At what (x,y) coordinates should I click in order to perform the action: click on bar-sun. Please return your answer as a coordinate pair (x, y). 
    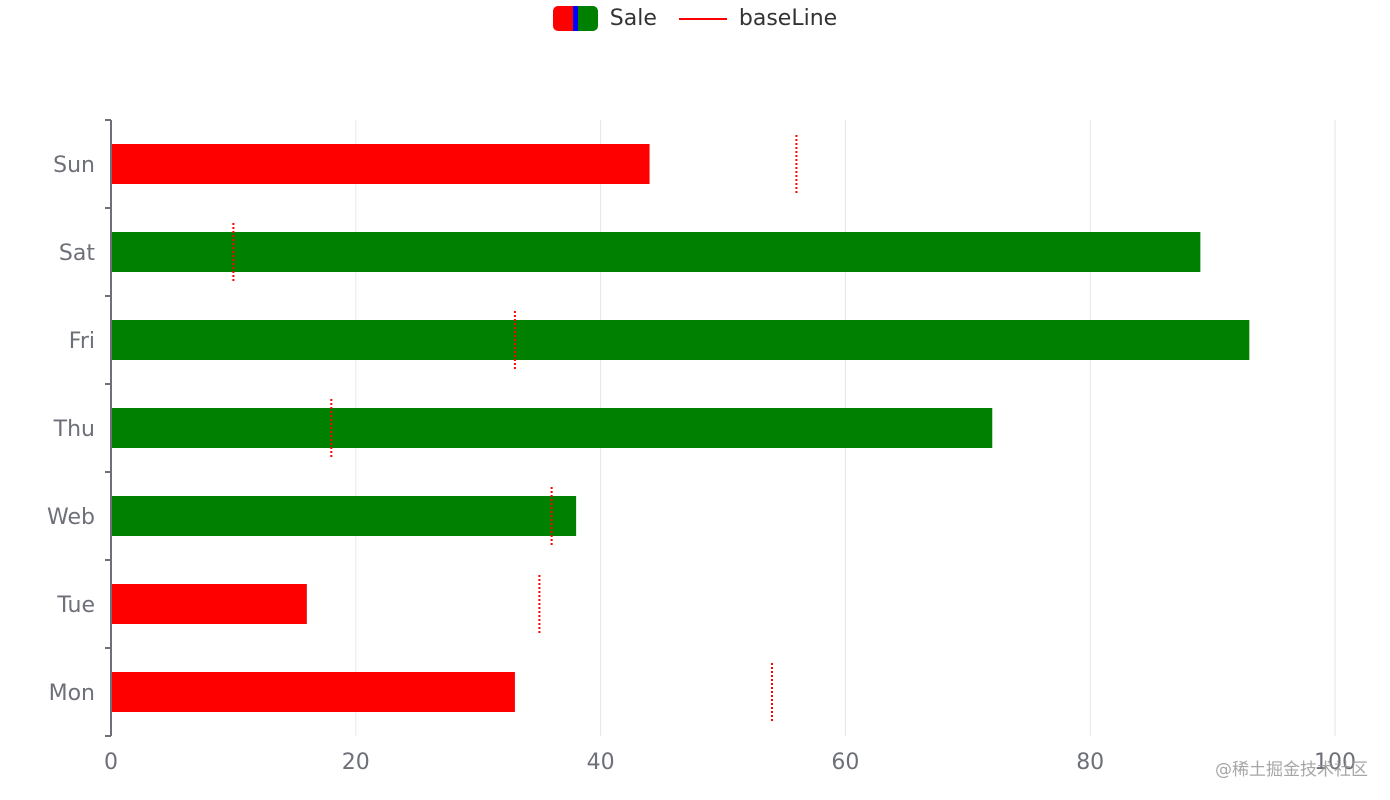
    Looking at the image, I should click on (380, 164).